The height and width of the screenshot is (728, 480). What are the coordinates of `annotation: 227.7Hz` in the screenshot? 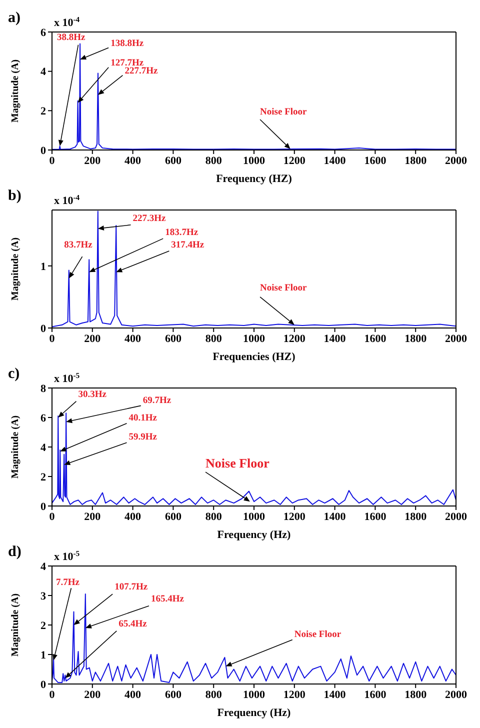 It's located at (141, 71).